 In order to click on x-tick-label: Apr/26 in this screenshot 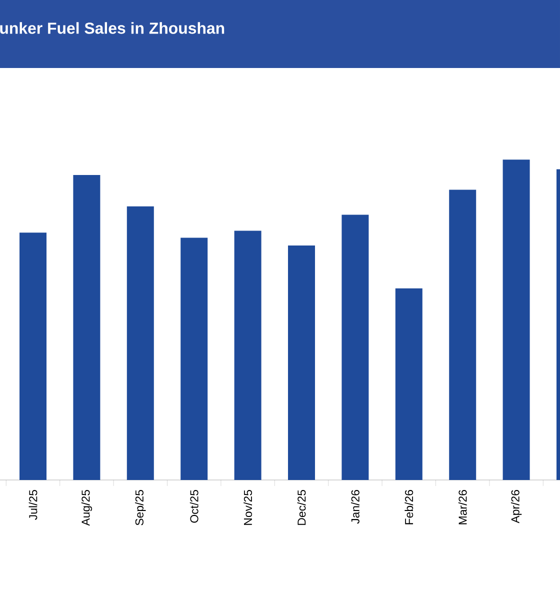, I will do `click(516, 507)`.